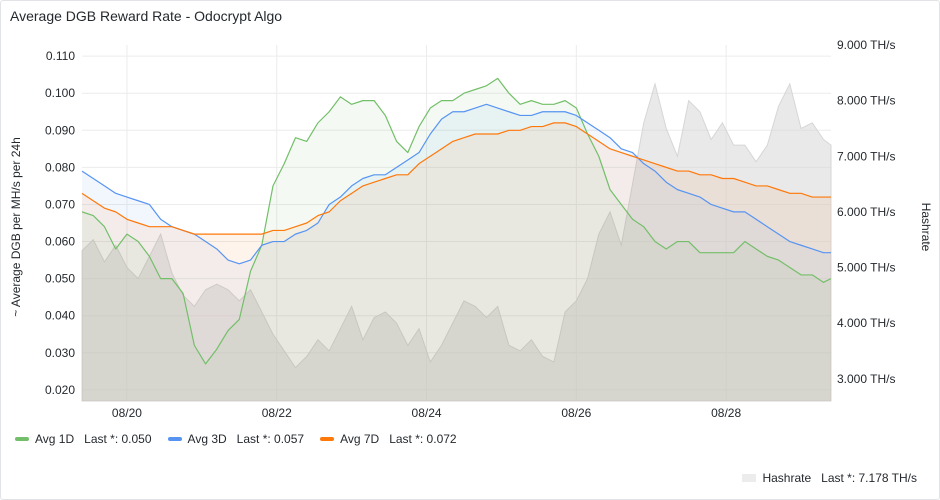 This screenshot has width=940, height=500. I want to click on left-tick-label: 0.050, so click(60, 279).